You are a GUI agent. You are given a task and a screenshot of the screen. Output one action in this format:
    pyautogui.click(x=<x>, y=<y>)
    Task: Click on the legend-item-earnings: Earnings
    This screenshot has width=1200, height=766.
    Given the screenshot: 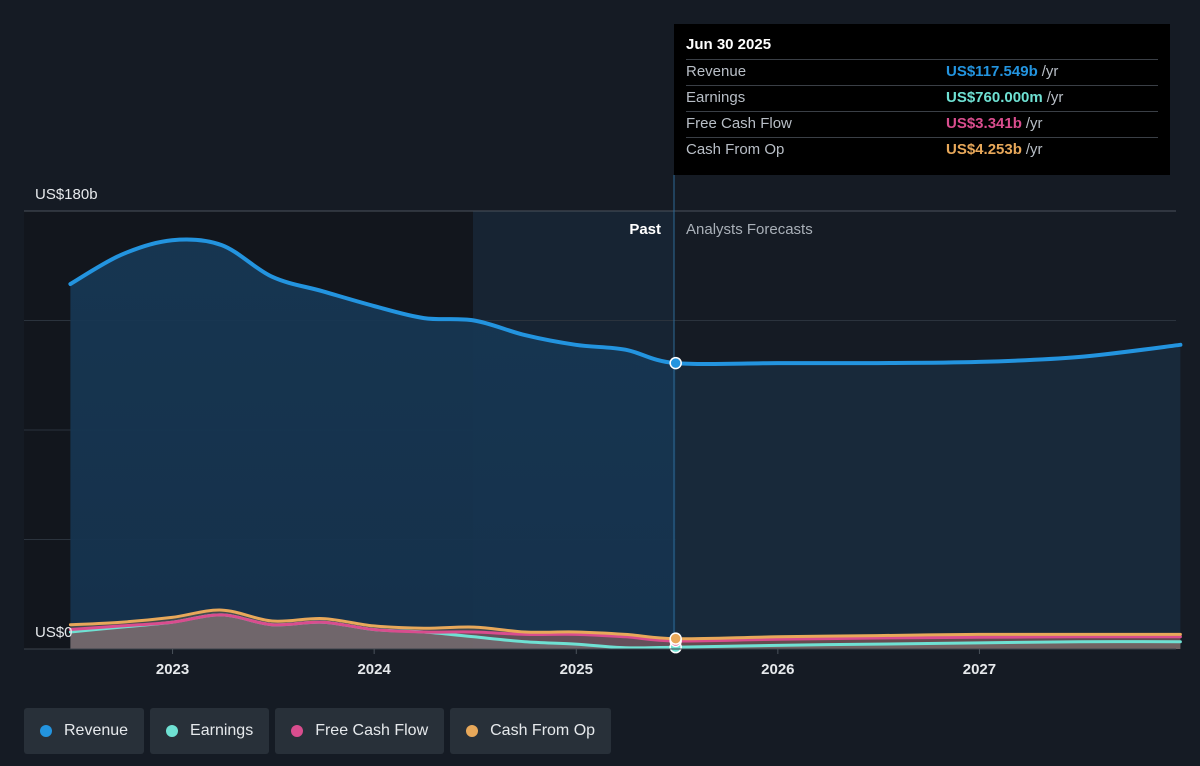 What is the action you would take?
    pyautogui.click(x=210, y=731)
    